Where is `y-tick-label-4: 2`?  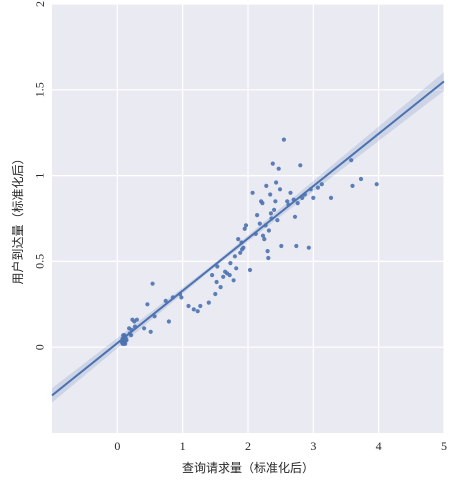
y-tick-label-4: 2 is located at coordinates (40, 4).